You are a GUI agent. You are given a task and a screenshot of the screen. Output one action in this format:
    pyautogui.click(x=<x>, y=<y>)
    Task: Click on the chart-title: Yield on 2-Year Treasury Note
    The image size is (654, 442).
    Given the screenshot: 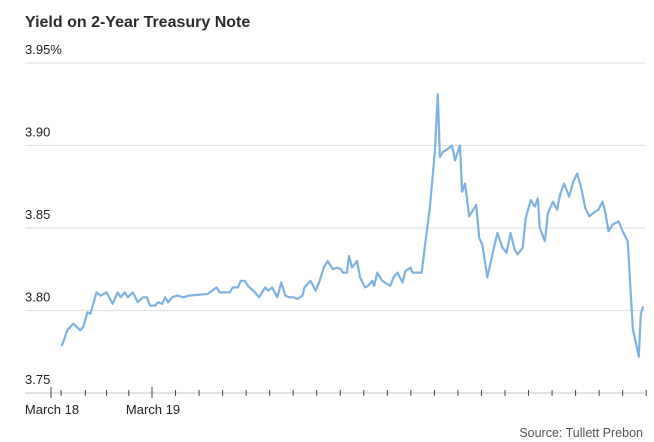 What is the action you would take?
    pyautogui.click(x=137, y=22)
    